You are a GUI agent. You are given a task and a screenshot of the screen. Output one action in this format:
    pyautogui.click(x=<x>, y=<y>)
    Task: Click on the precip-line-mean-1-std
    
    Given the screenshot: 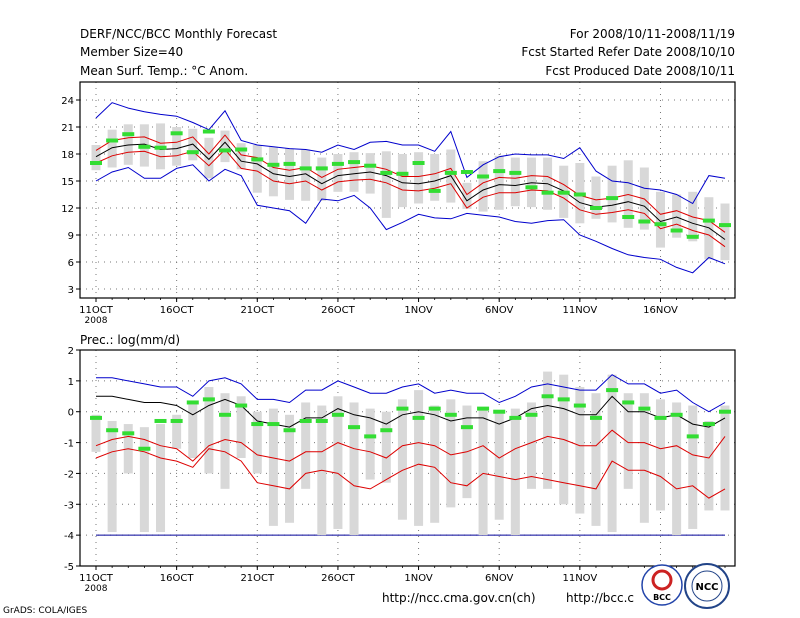 What is the action you would take?
    pyautogui.click(x=410, y=445)
    